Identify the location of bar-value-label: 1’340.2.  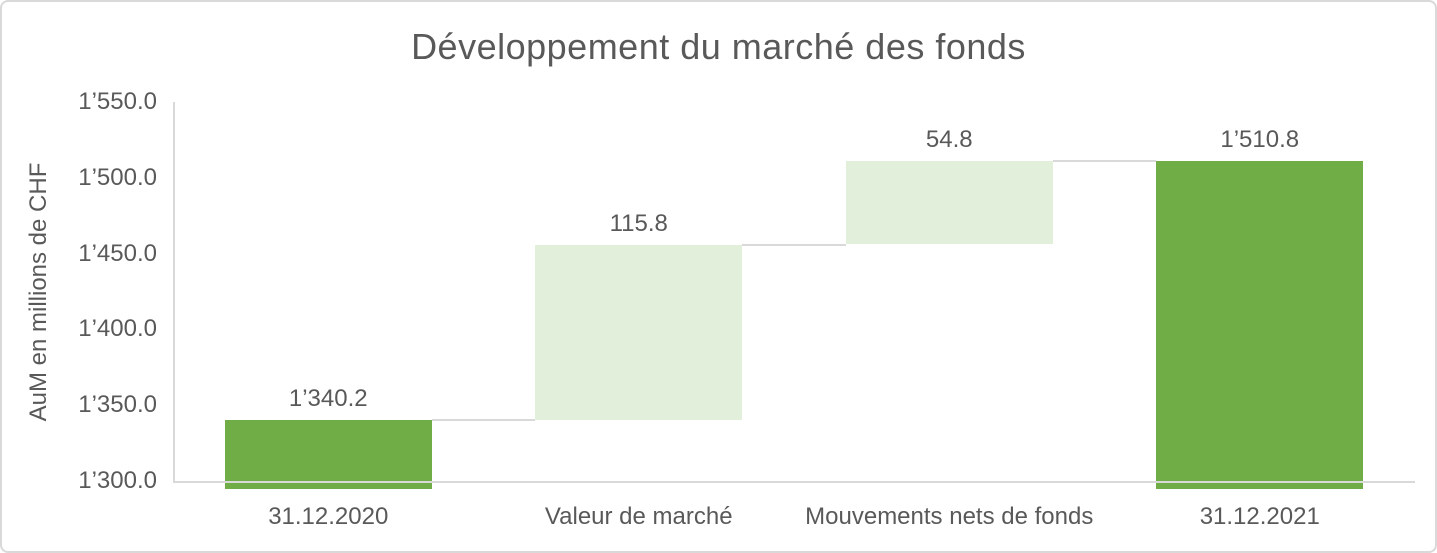
(328, 399).